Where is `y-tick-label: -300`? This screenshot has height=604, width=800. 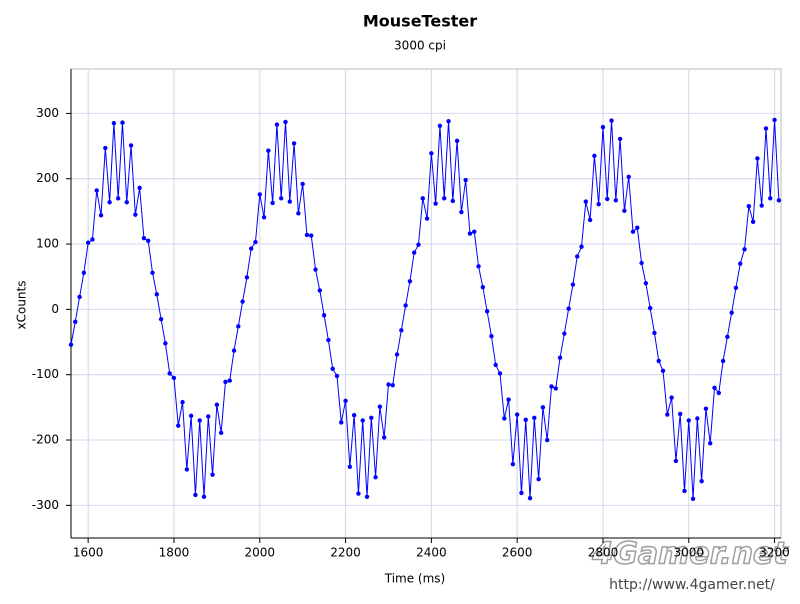 y-tick-label: -300 is located at coordinates (45, 505).